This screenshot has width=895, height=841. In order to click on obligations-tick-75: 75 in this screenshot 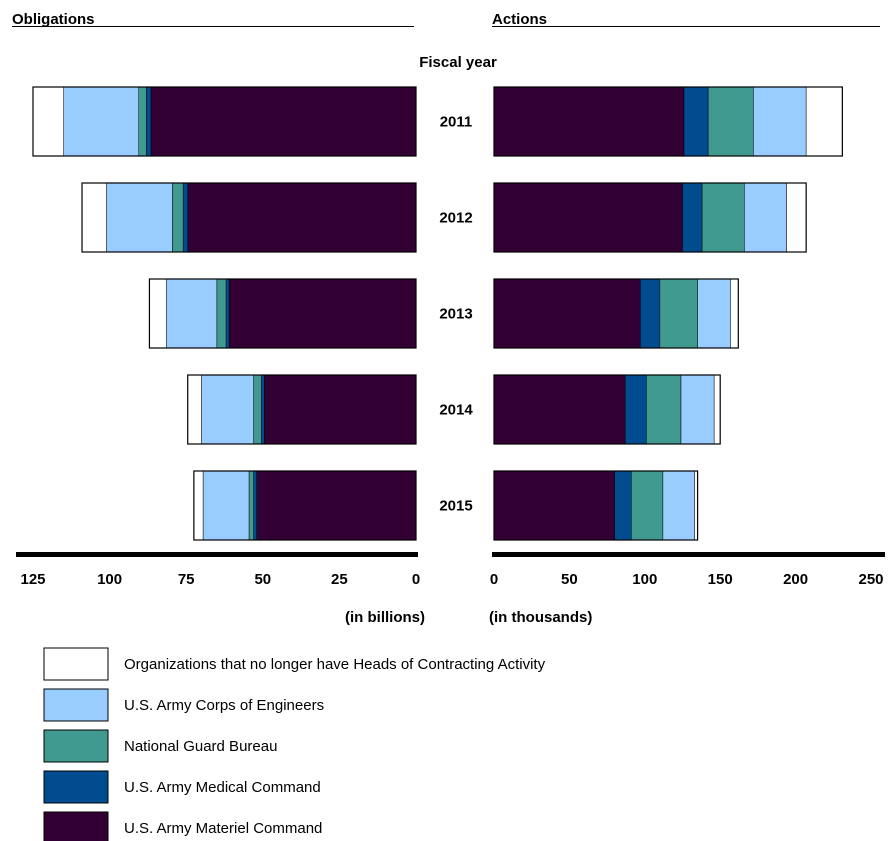, I will do `click(186, 579)`.